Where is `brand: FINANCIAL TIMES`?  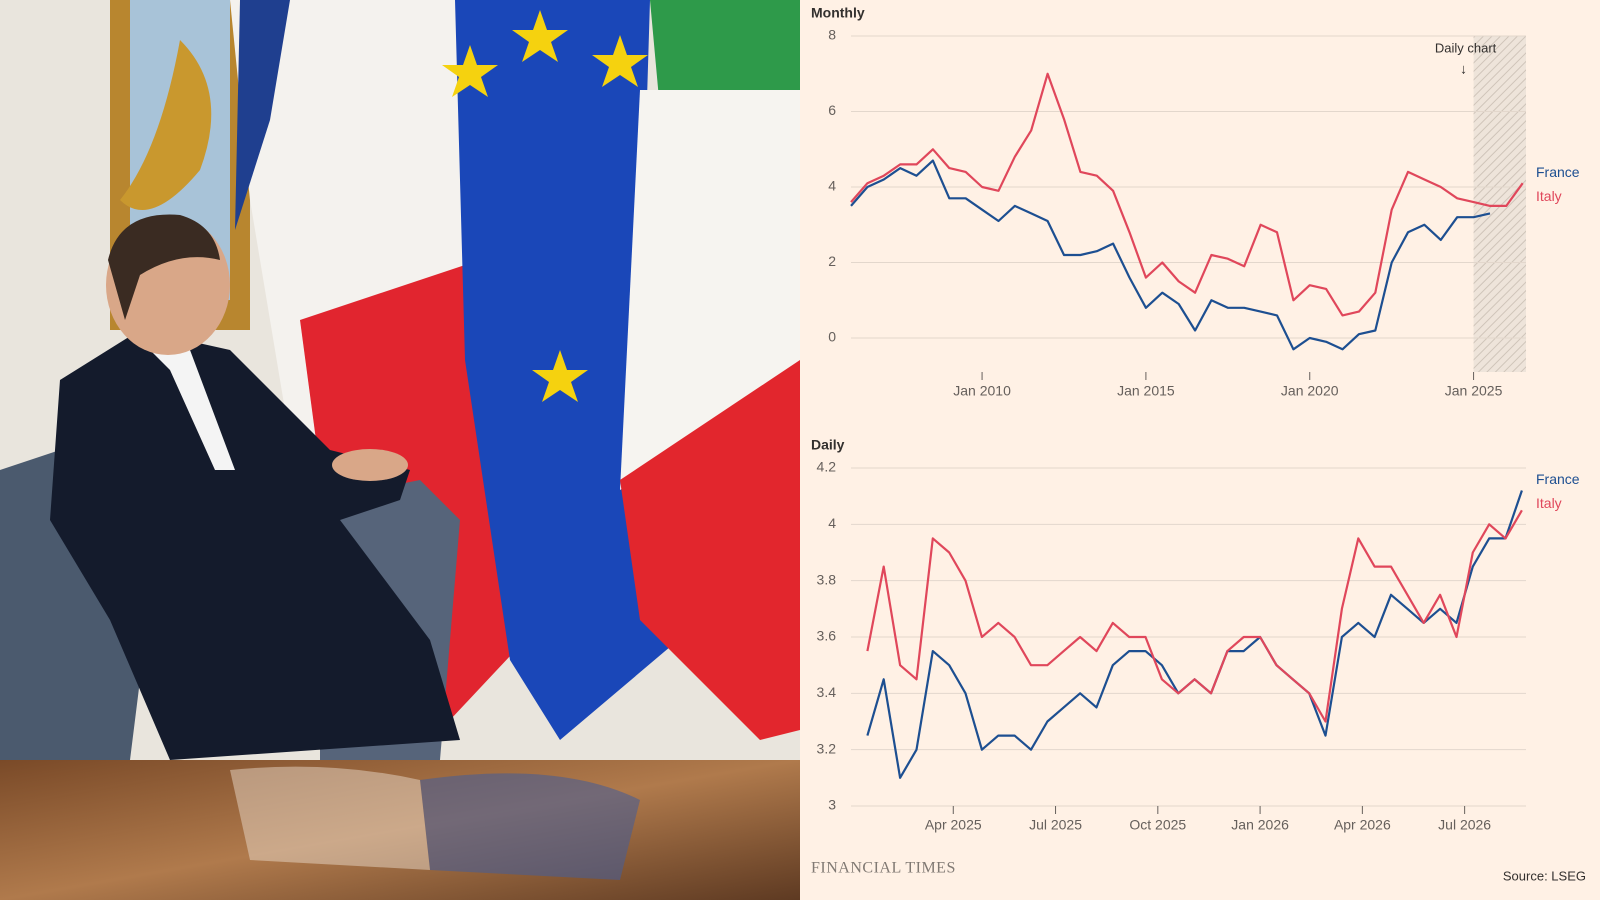 brand: FINANCIAL TIMES is located at coordinates (883, 868).